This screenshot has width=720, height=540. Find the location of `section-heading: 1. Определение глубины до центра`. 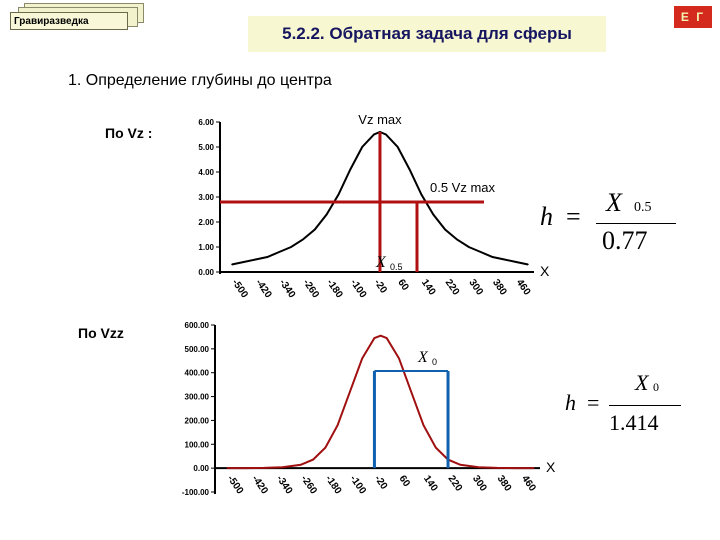

section-heading: 1. Определение глубины до центра is located at coordinates (200, 80).